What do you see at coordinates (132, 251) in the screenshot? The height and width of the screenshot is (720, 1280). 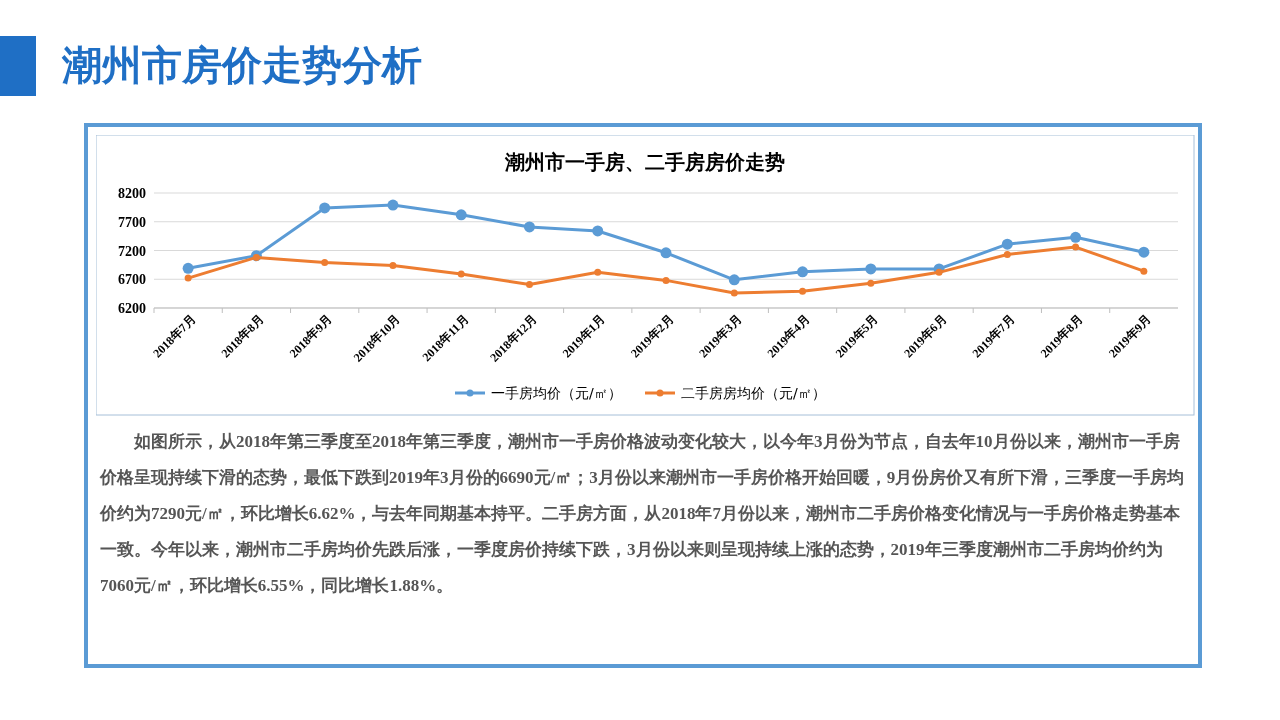 I see `y-tick-label: 7200` at bounding box center [132, 251].